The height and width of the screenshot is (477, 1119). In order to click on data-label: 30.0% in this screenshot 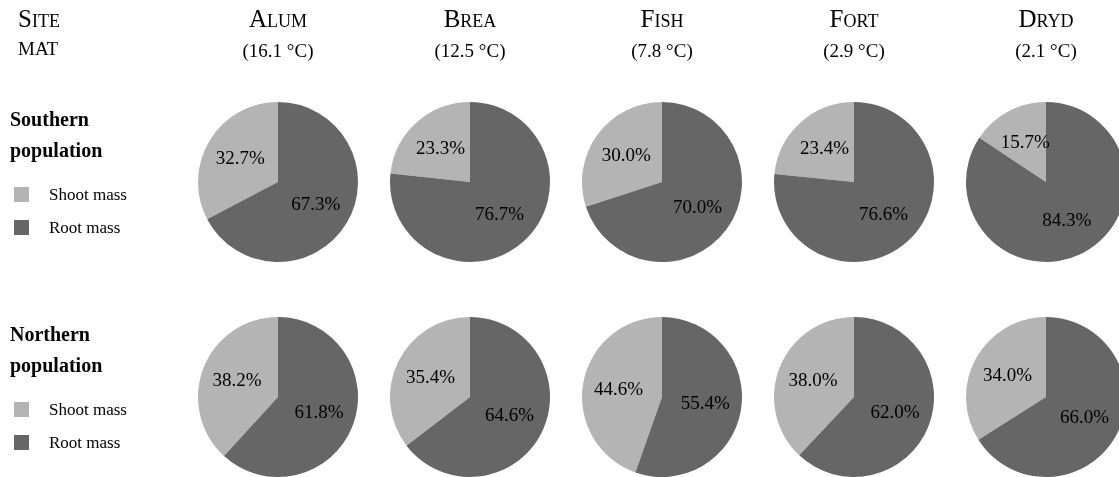, I will do `click(626, 155)`.